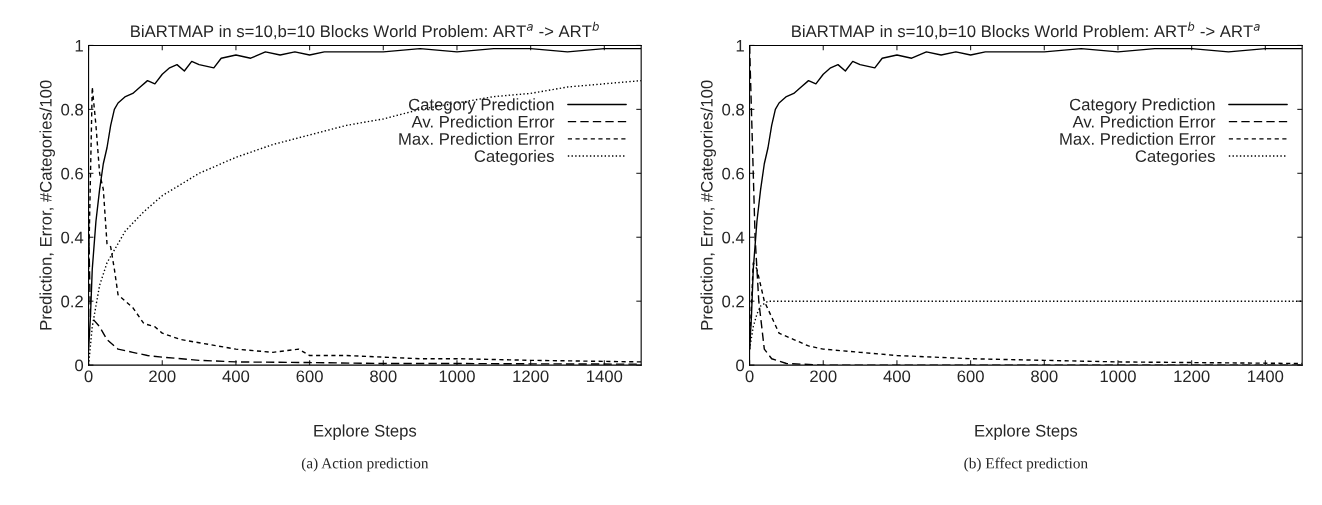  What do you see at coordinates (365, 30) in the screenshot?
I see `chart-title: BiARTMAP in s=10,b=10 Blocks World Problem: ART$^{a}$ -> ART$^{b}$` at bounding box center [365, 30].